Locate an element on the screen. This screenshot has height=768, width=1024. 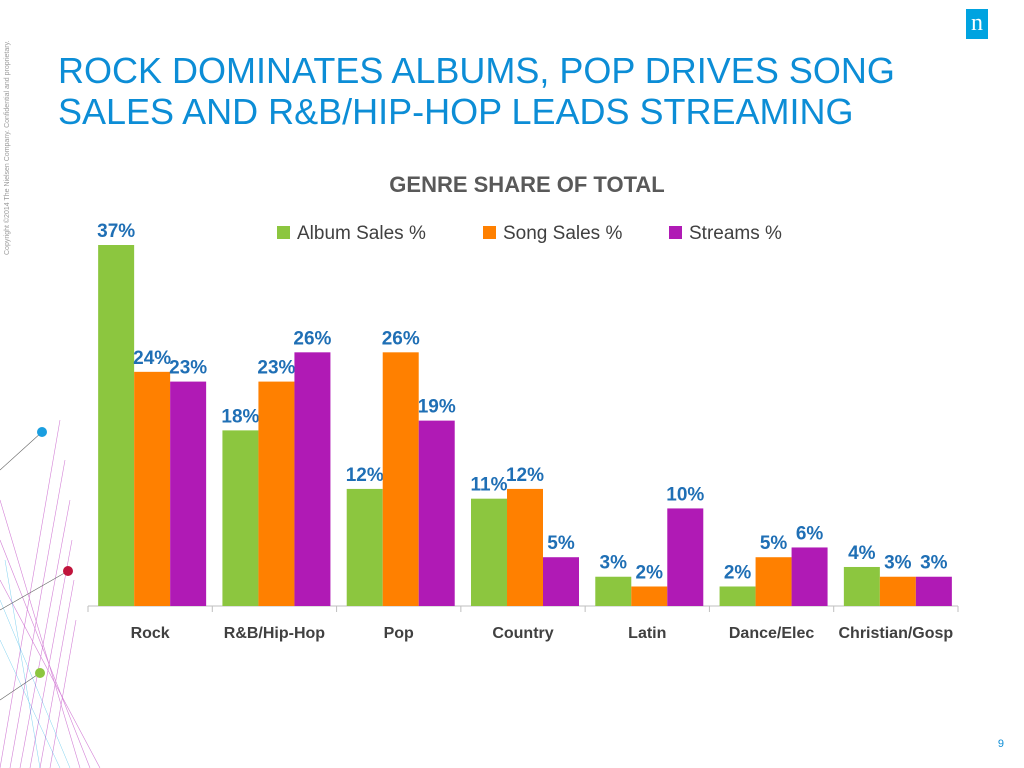
data-label-0-2: 23% is located at coordinates (188, 368).